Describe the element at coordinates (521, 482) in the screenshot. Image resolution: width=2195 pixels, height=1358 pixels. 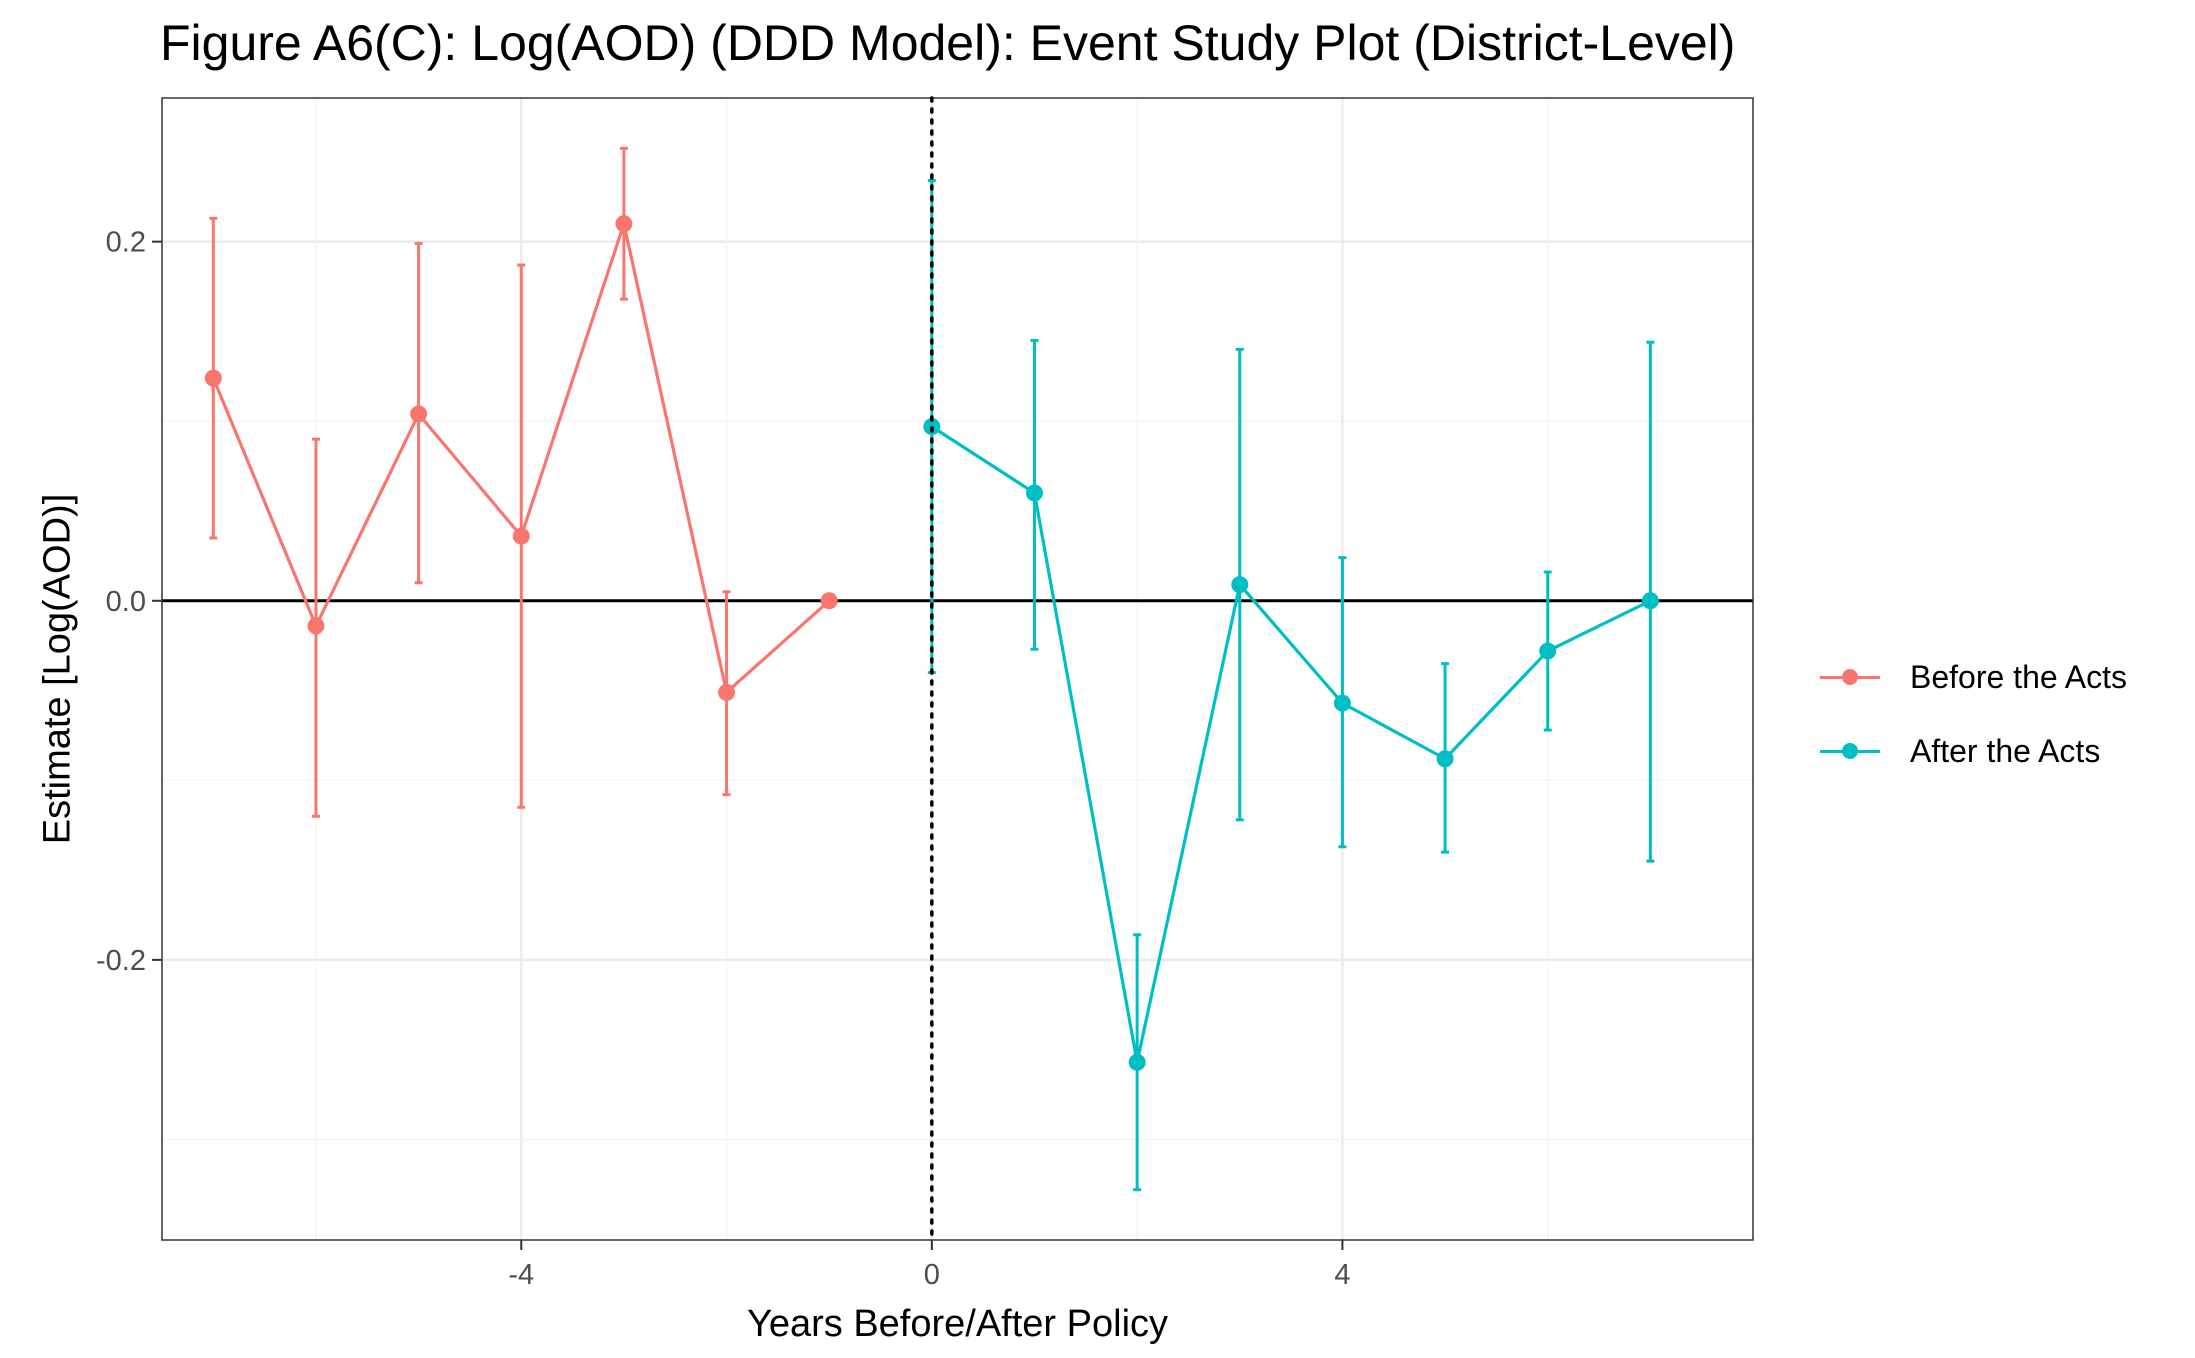
I see `series-before` at that location.